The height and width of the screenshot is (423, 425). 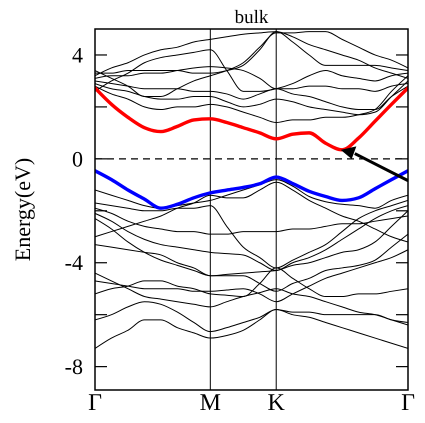 What do you see at coordinates (77, 159) in the screenshot?
I see `y-tick-label: 0` at bounding box center [77, 159].